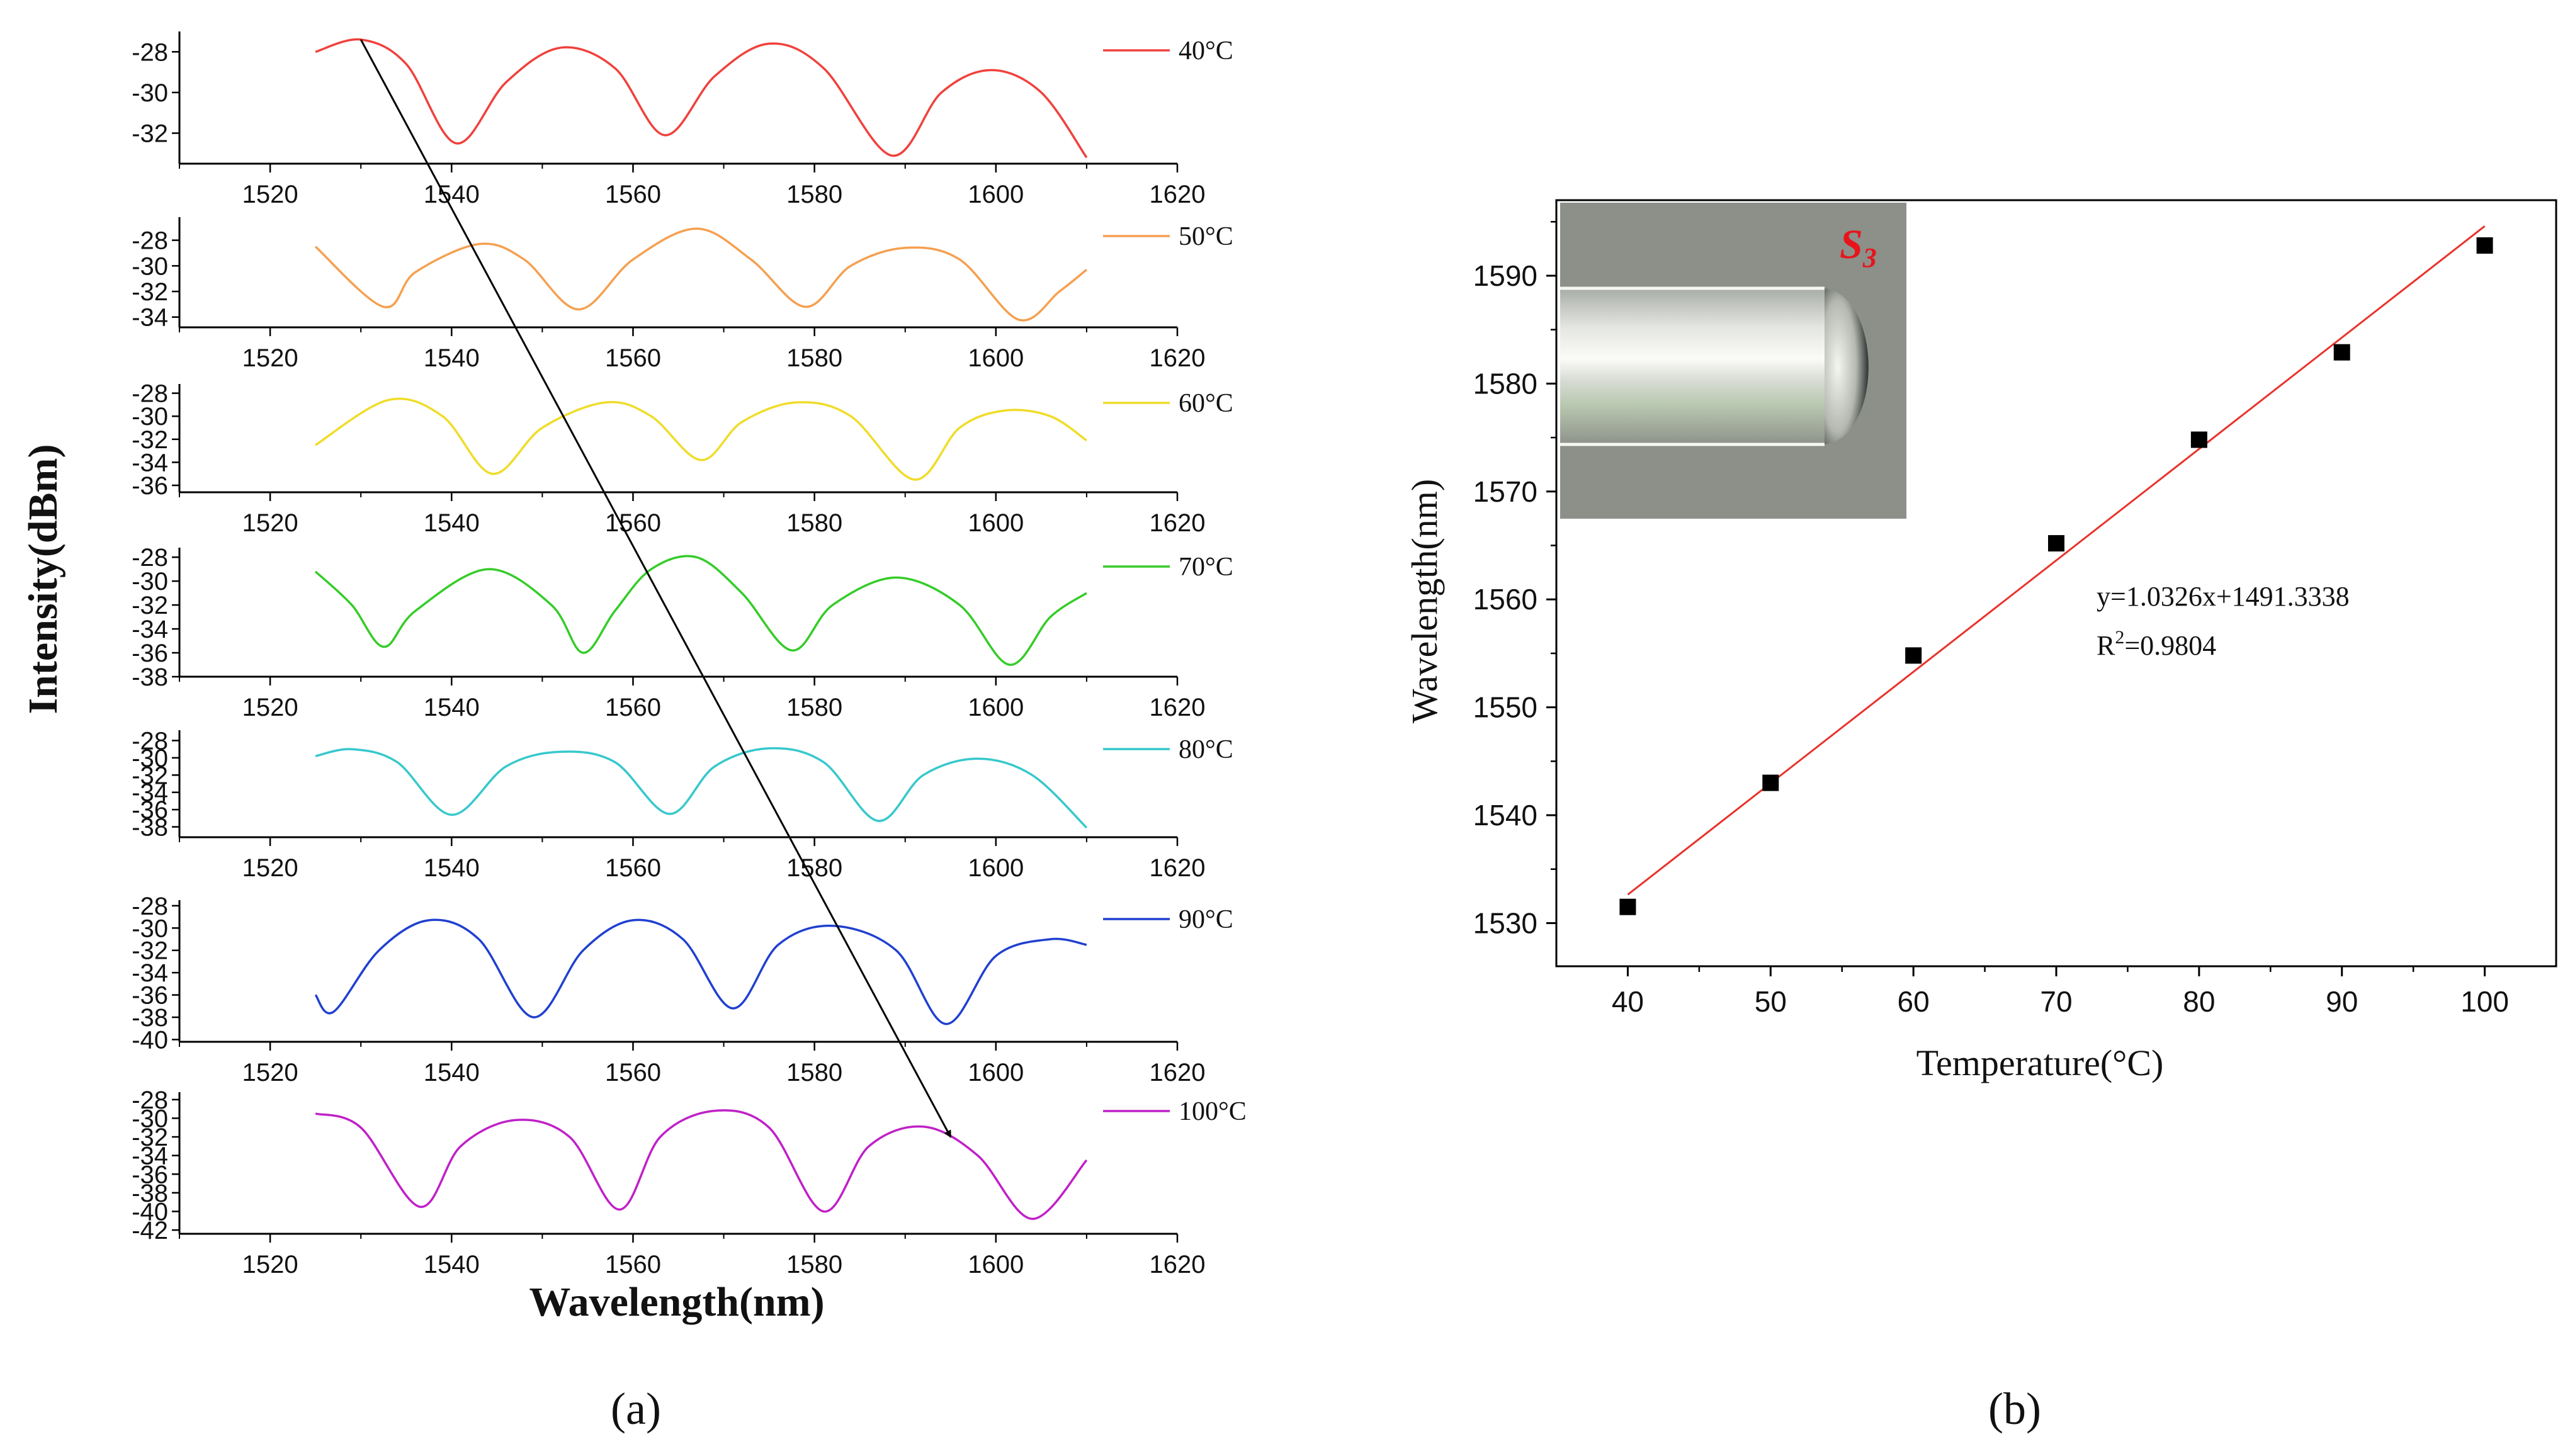  What do you see at coordinates (2056, 1001) in the screenshot?
I see `x-tick-label: 70` at bounding box center [2056, 1001].